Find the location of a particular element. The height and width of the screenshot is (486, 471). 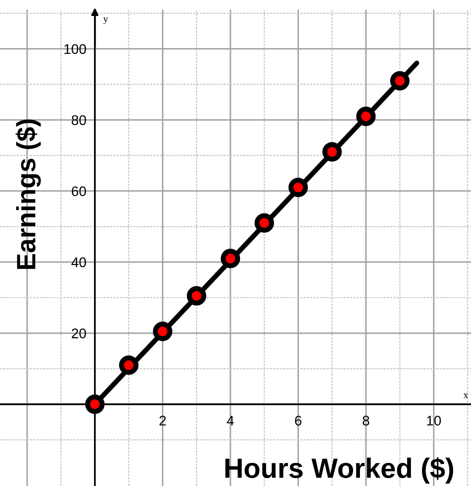

x-tick-label: 8 is located at coordinates (366, 421).